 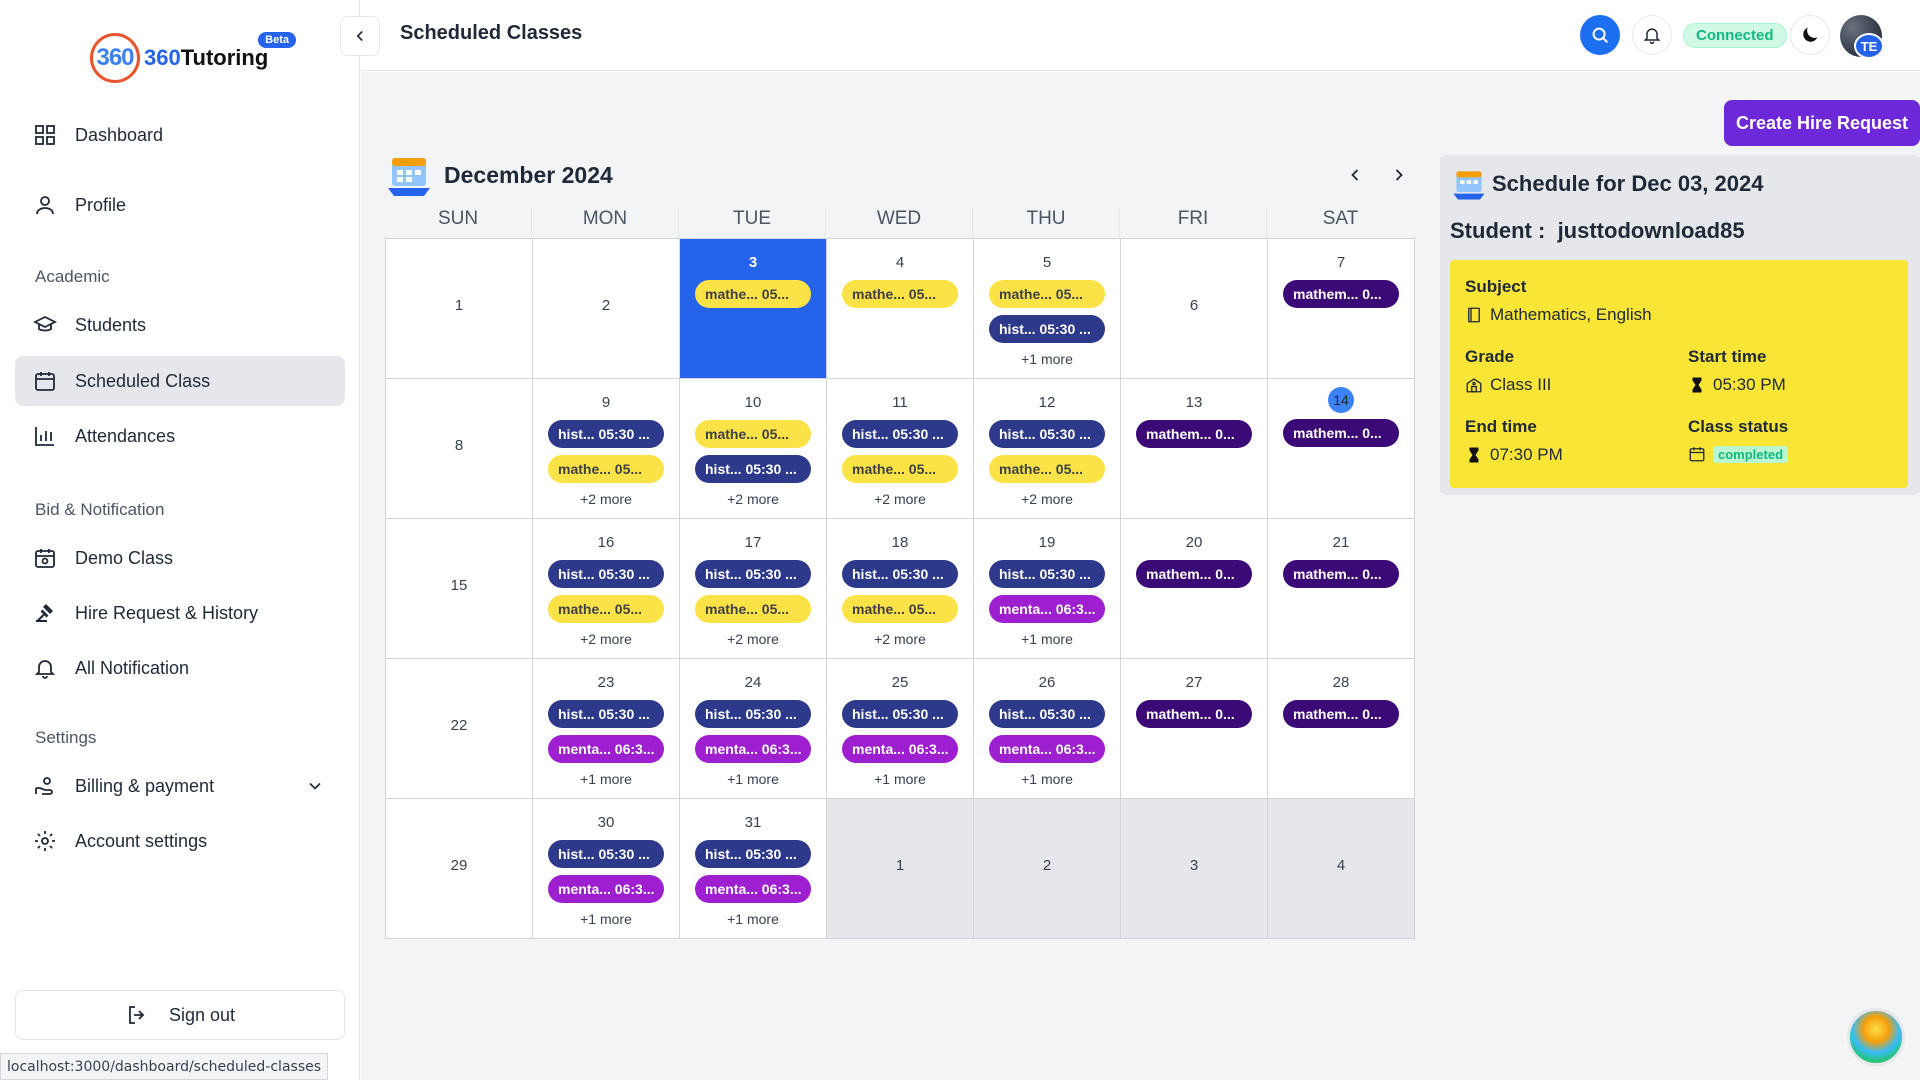 What do you see at coordinates (900, 449) in the screenshot?
I see `calendar-day-cell: 11 hist... 05:30 ... mathe... 05... +2 more` at bounding box center [900, 449].